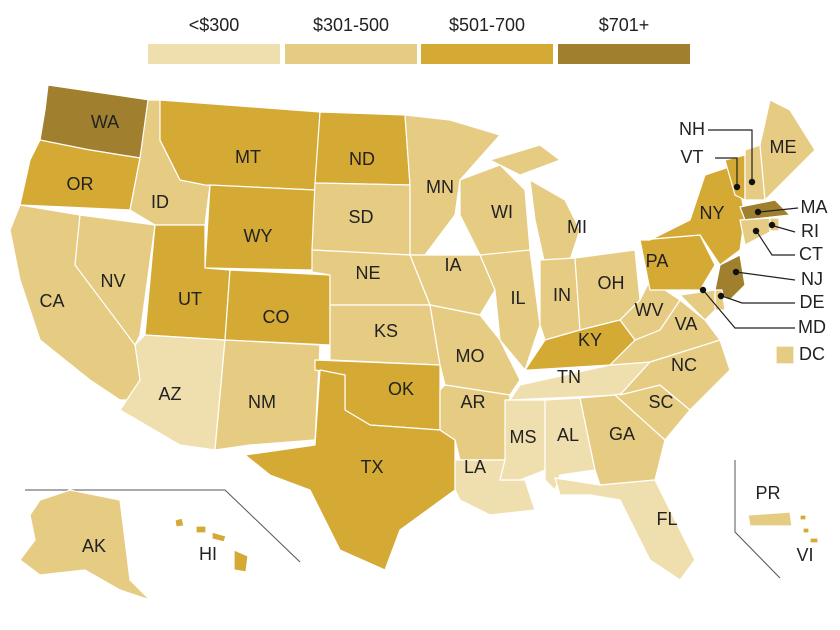 This screenshot has width=840, height=630. What do you see at coordinates (475, 467) in the screenshot?
I see `state-label: LA` at bounding box center [475, 467].